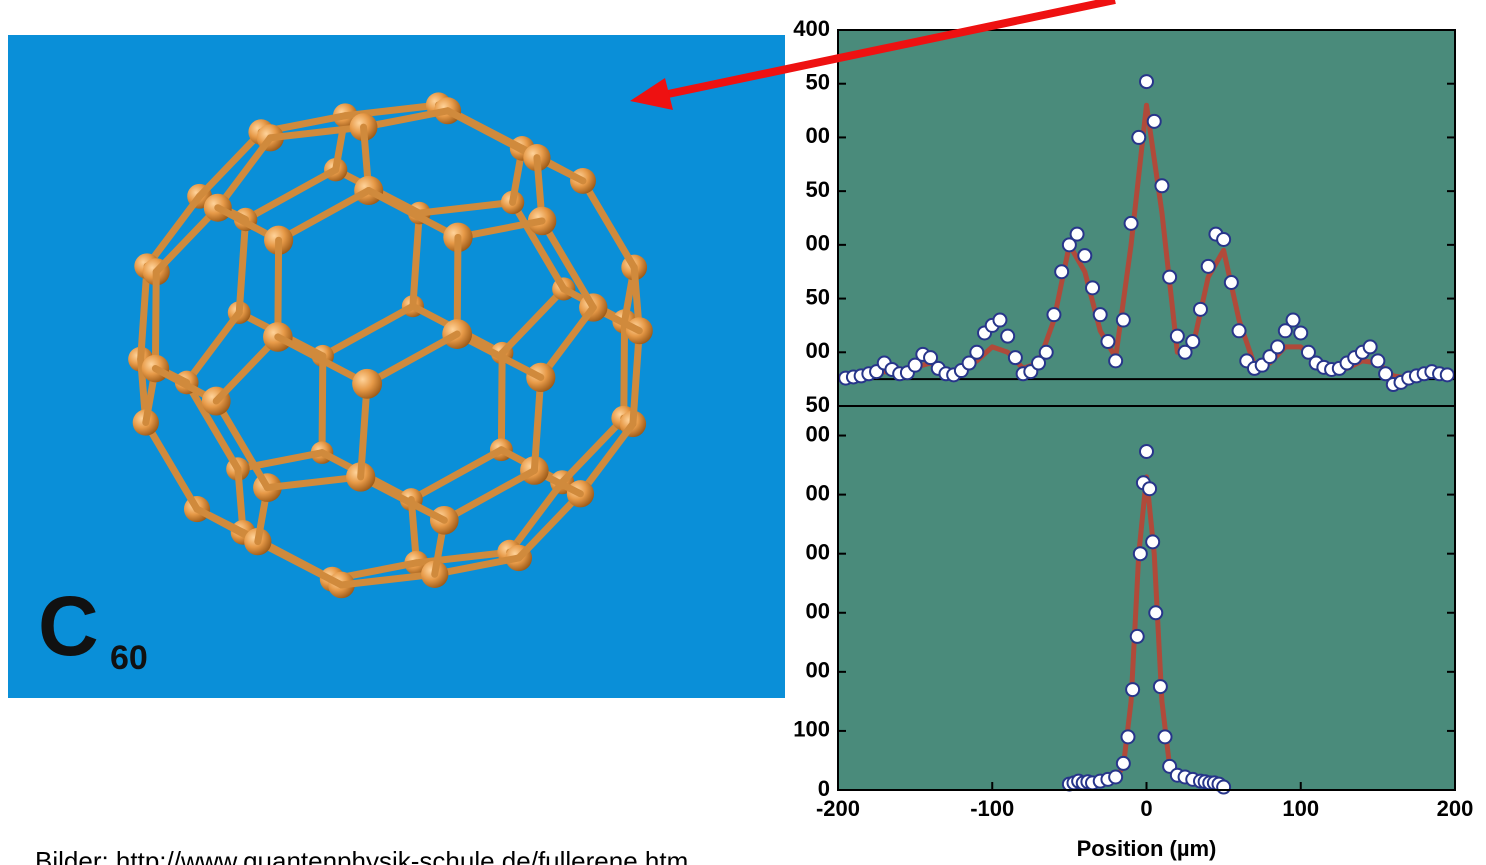 This screenshot has height=865, width=1486. What do you see at coordinates (811, 28) in the screenshot?
I see `y-tick-label: 400` at bounding box center [811, 28].